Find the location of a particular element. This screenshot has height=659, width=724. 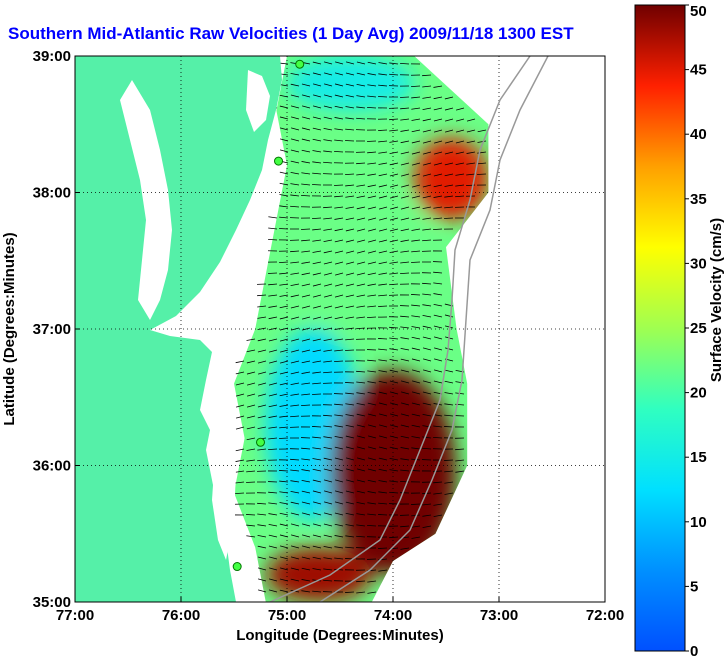

x-tick-label: 72:00 is located at coordinates (605, 615).